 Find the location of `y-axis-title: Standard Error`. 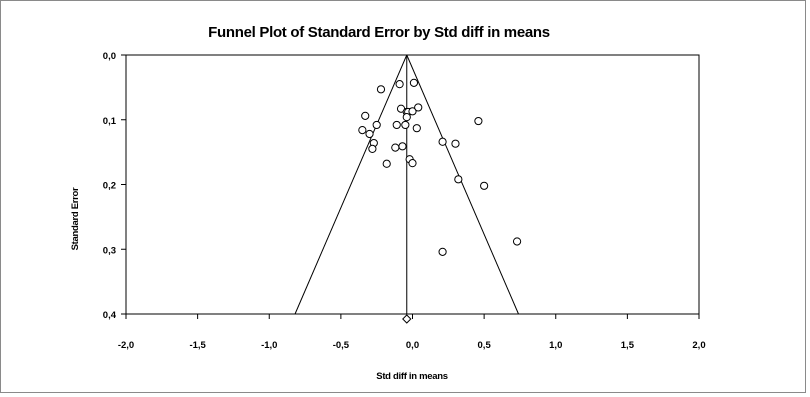

y-axis-title: Standard Error is located at coordinates (75, 218).